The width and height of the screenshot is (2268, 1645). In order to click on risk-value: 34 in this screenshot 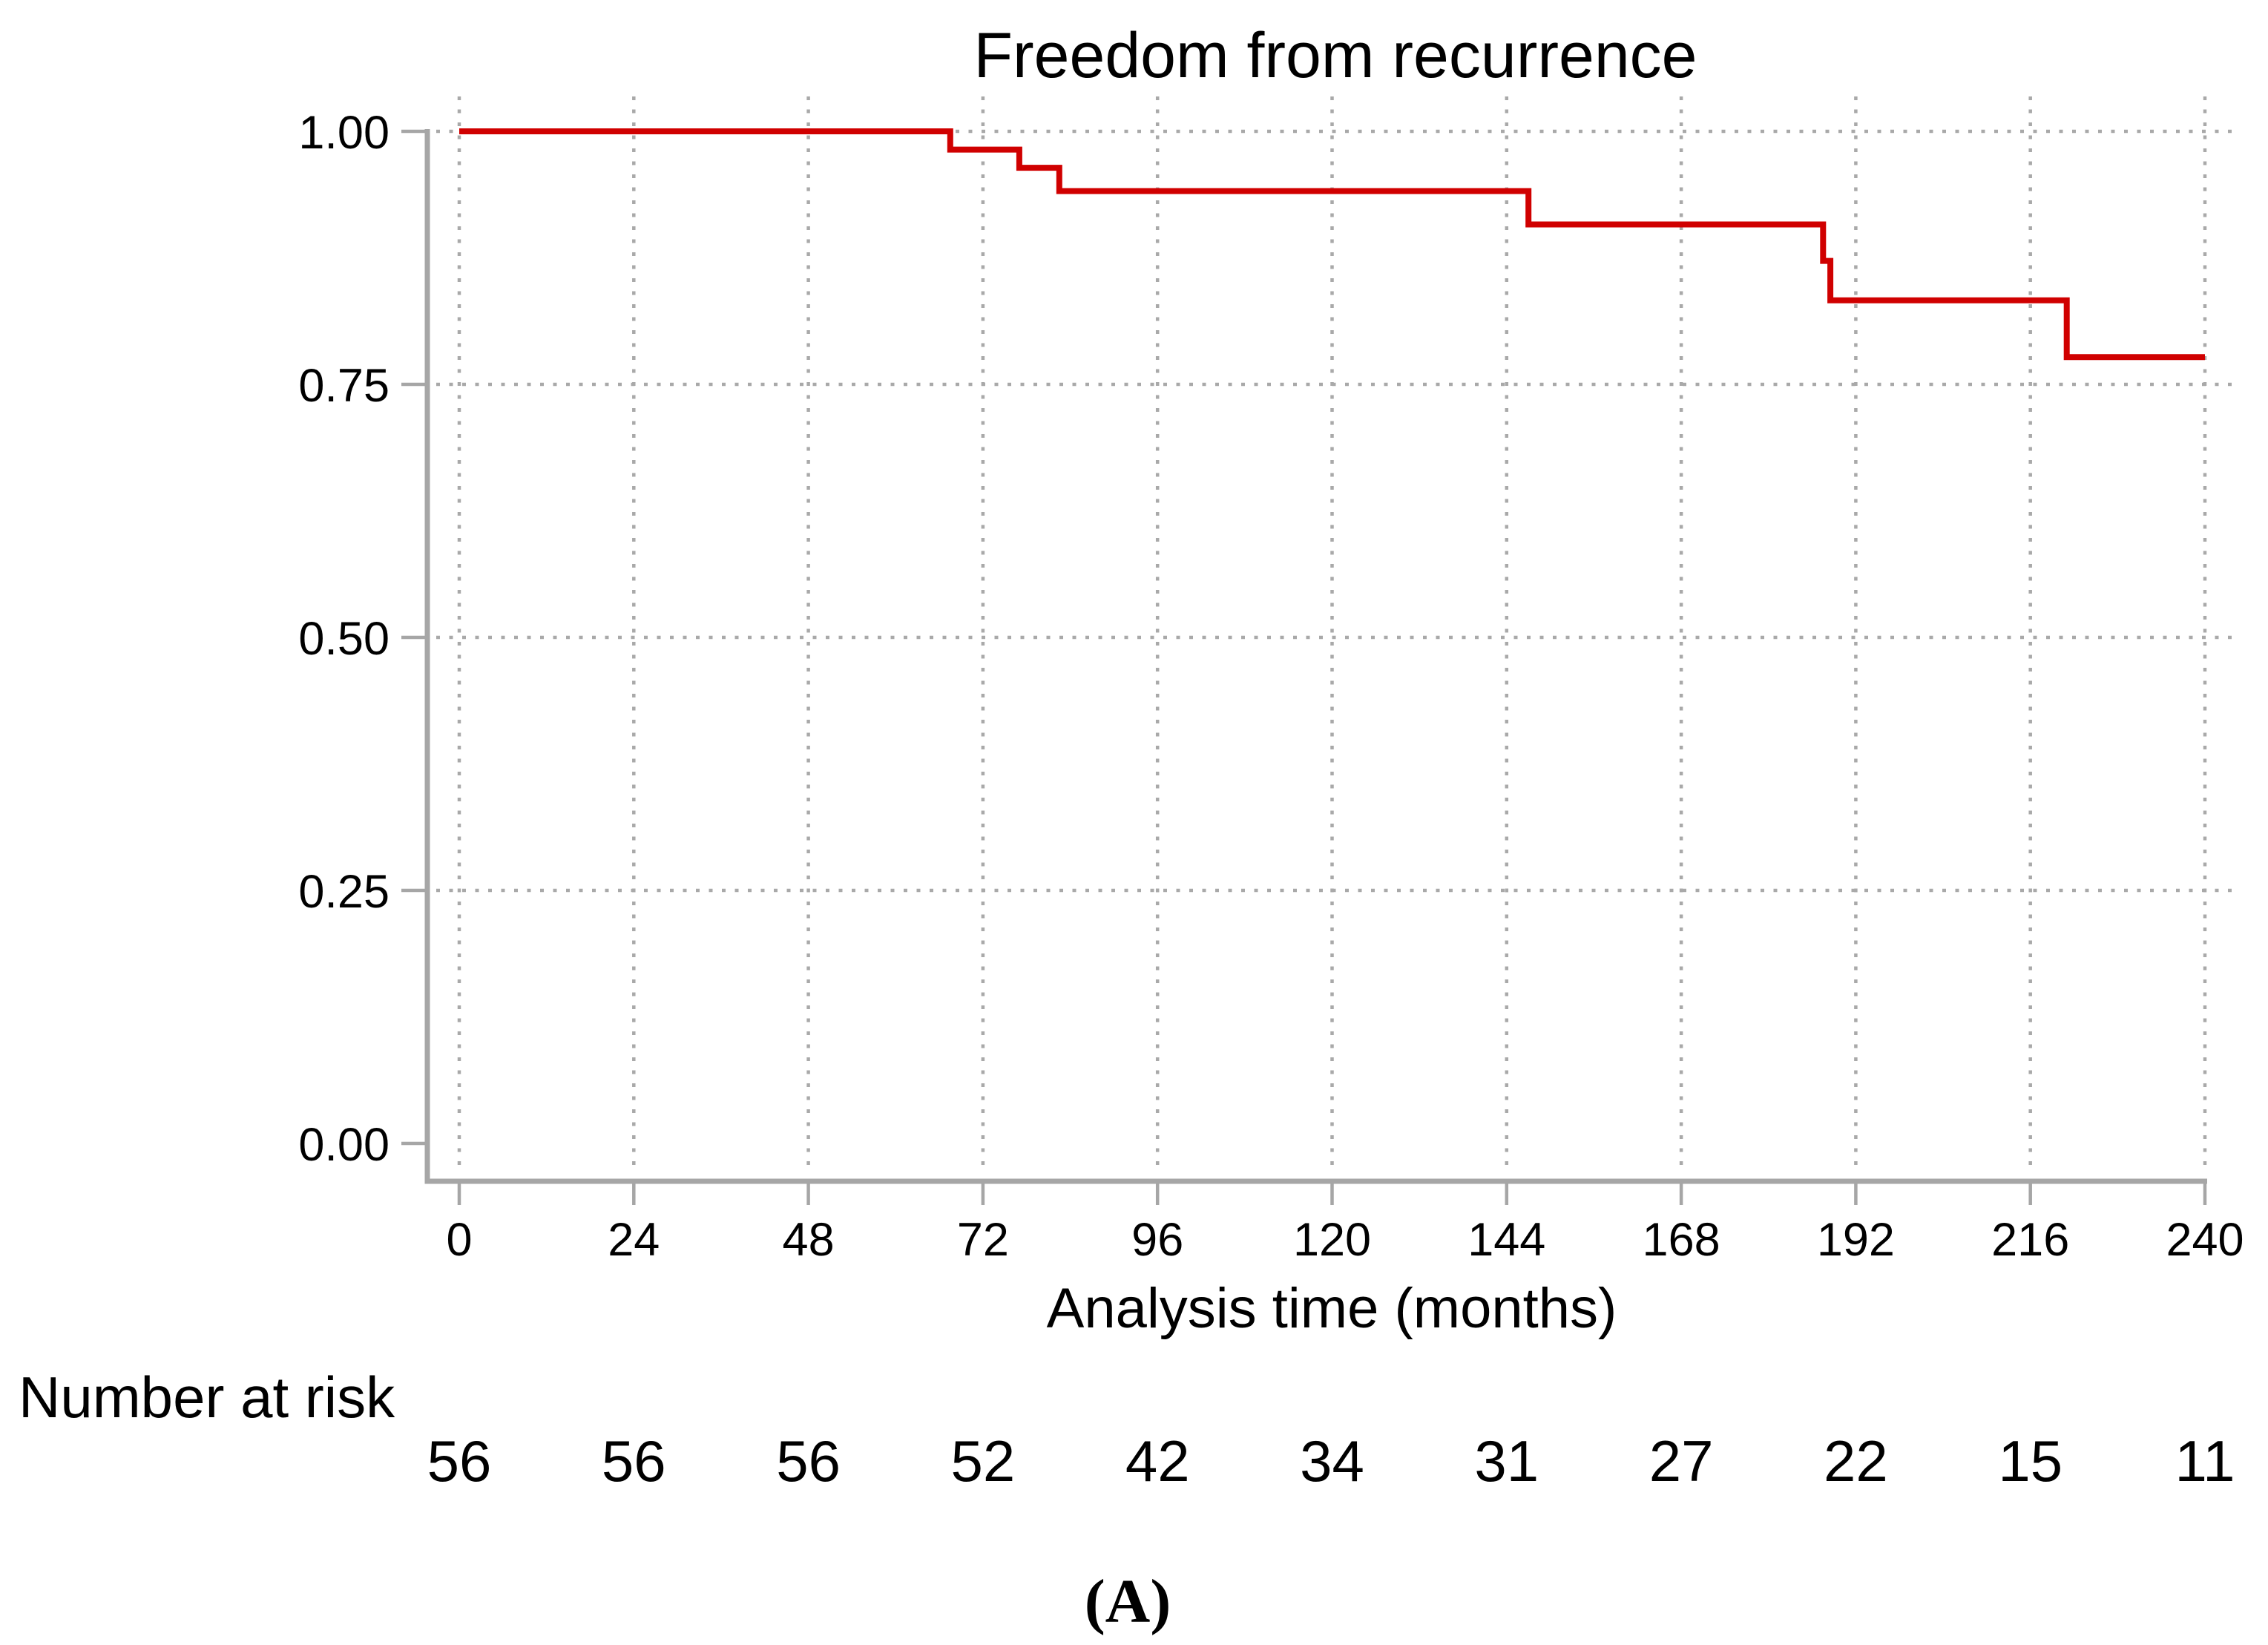, I will do `click(1332, 1461)`.